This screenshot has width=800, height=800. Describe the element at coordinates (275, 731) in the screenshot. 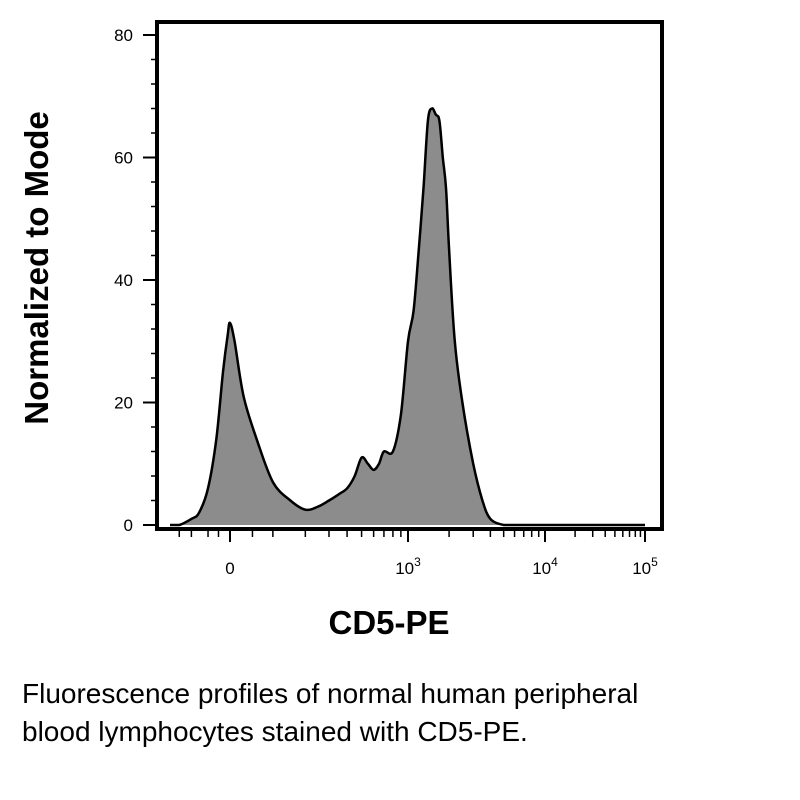

I see `caption-line-2: blood lymphocytes stained with CD5-PE.` at that location.